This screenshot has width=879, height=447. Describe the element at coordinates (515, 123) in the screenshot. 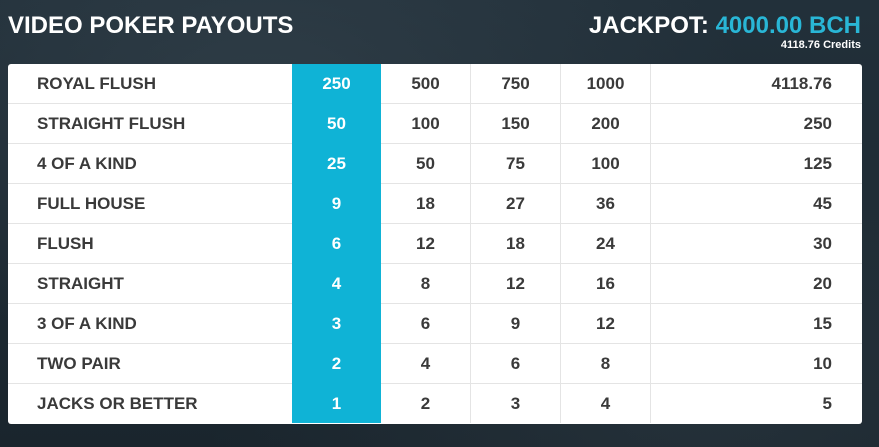

I see `payout-cell: 150` at that location.